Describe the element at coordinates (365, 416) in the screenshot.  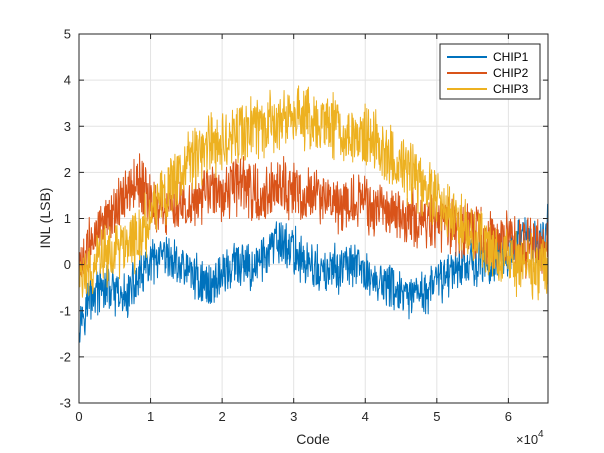
I see `x-tick-label: 4` at that location.